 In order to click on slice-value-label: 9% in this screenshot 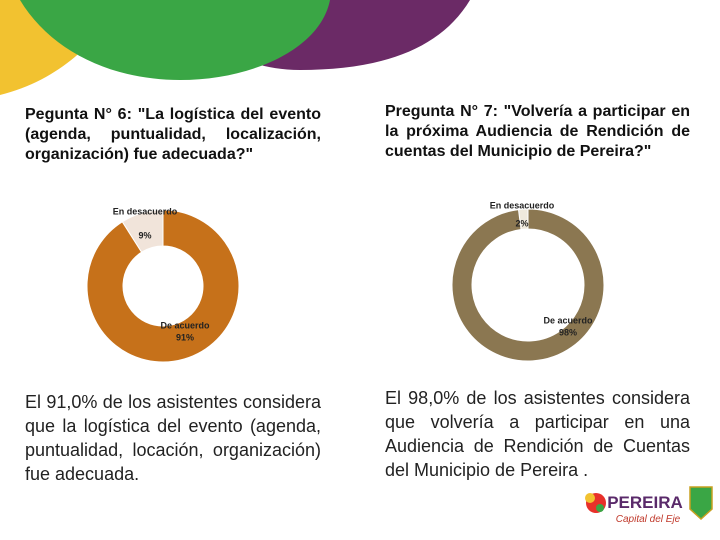, I will do `click(144, 235)`.